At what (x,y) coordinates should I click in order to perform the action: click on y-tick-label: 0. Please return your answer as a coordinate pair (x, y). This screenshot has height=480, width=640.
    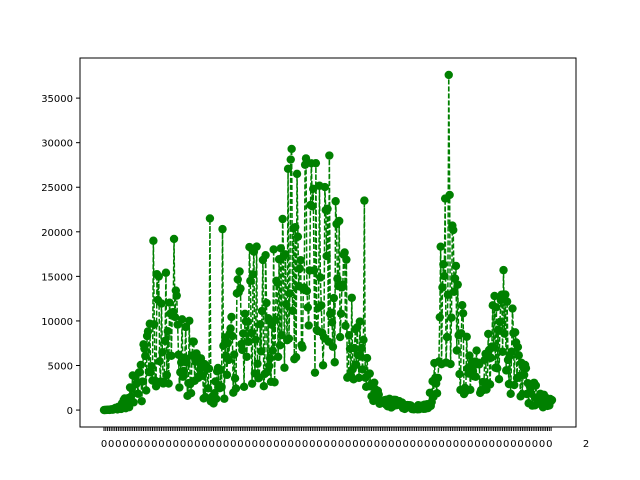
    Looking at the image, I should click on (70, 411).